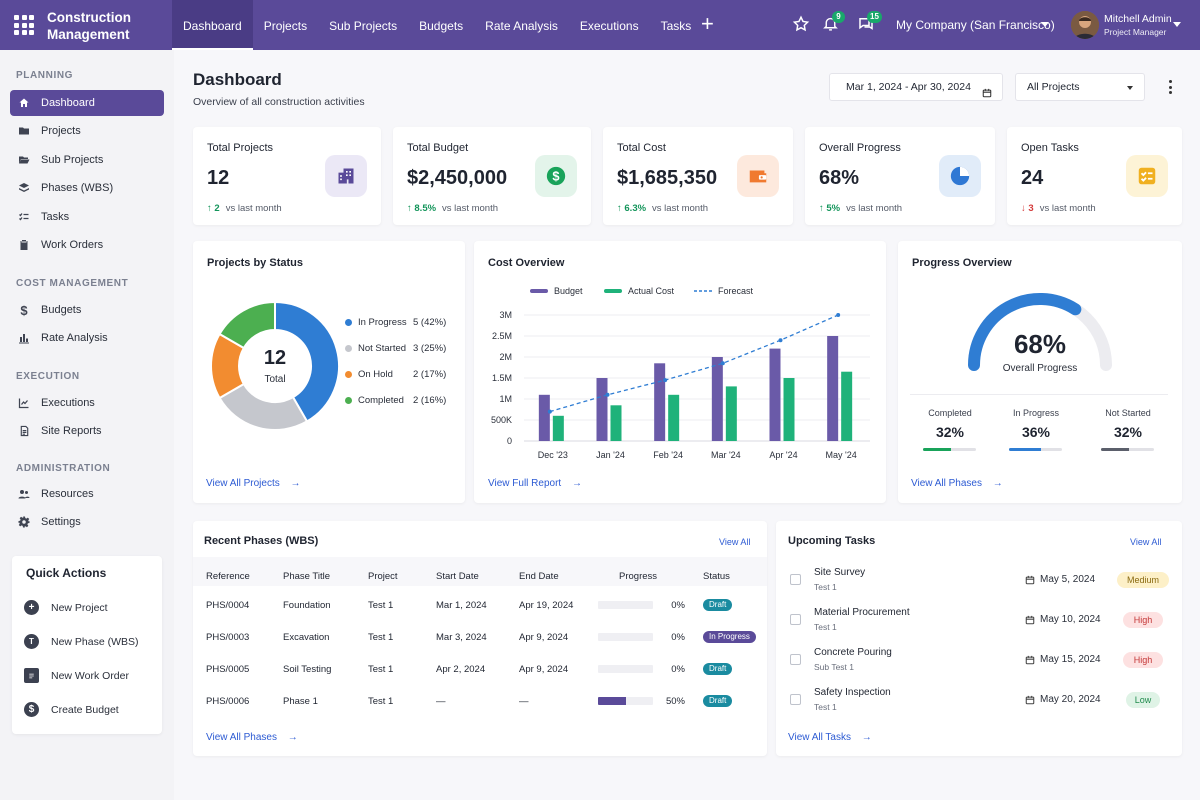 The height and width of the screenshot is (800, 1200). What do you see at coordinates (71, 709) in the screenshot?
I see `create-budget-button: $ Create Budget` at bounding box center [71, 709].